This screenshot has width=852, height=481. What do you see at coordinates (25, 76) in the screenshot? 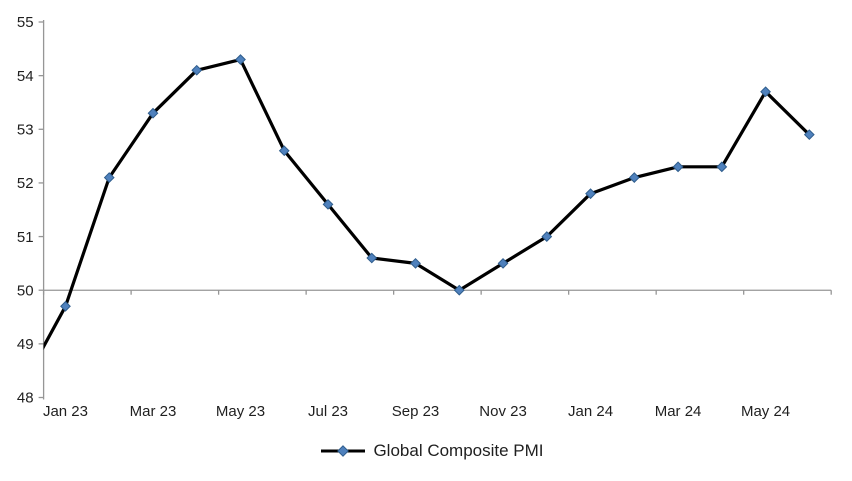
I see `y-axis-tick-label: 54` at bounding box center [25, 76].